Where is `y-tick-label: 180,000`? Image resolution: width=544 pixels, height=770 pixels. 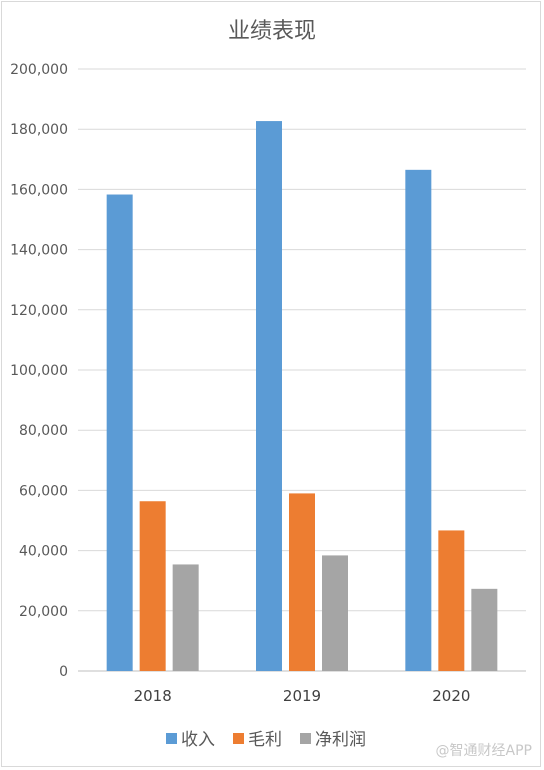 y-tick-label: 180,000 is located at coordinates (39, 130).